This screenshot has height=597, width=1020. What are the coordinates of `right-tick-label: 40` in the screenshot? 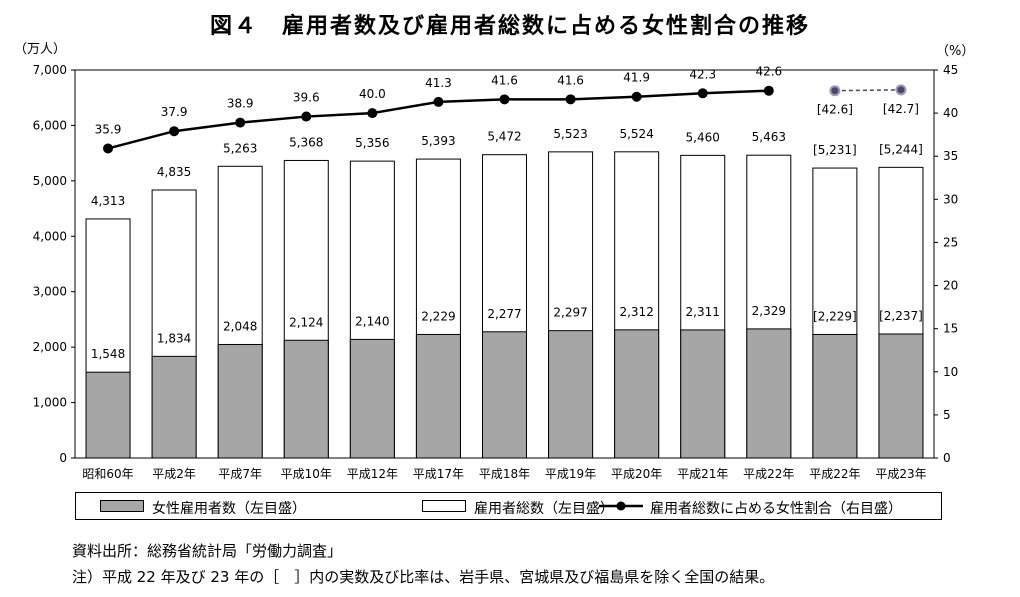 It's located at (950, 113).